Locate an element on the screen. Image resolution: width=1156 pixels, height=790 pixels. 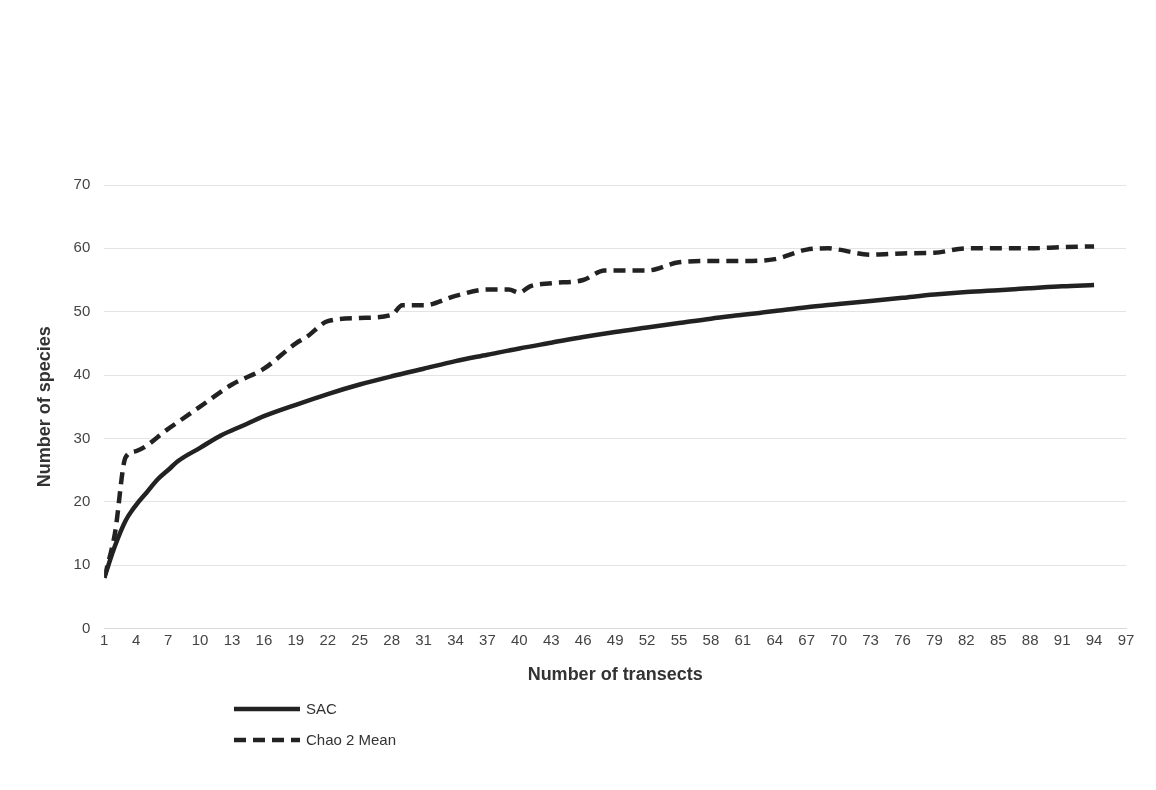
x-tick-label: 22 is located at coordinates (328, 639).